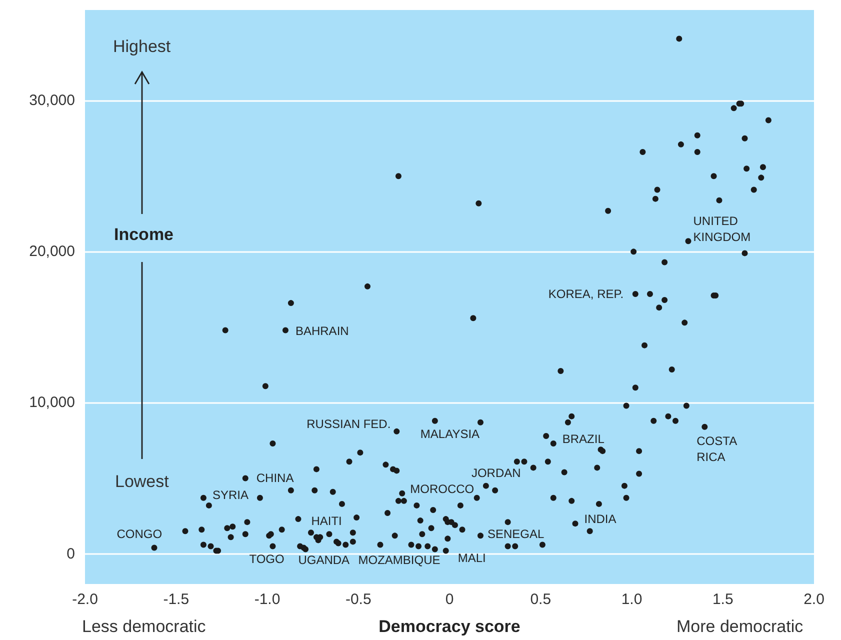  What do you see at coordinates (600, 518) in the screenshot?
I see `annotation: INDIA` at bounding box center [600, 518].